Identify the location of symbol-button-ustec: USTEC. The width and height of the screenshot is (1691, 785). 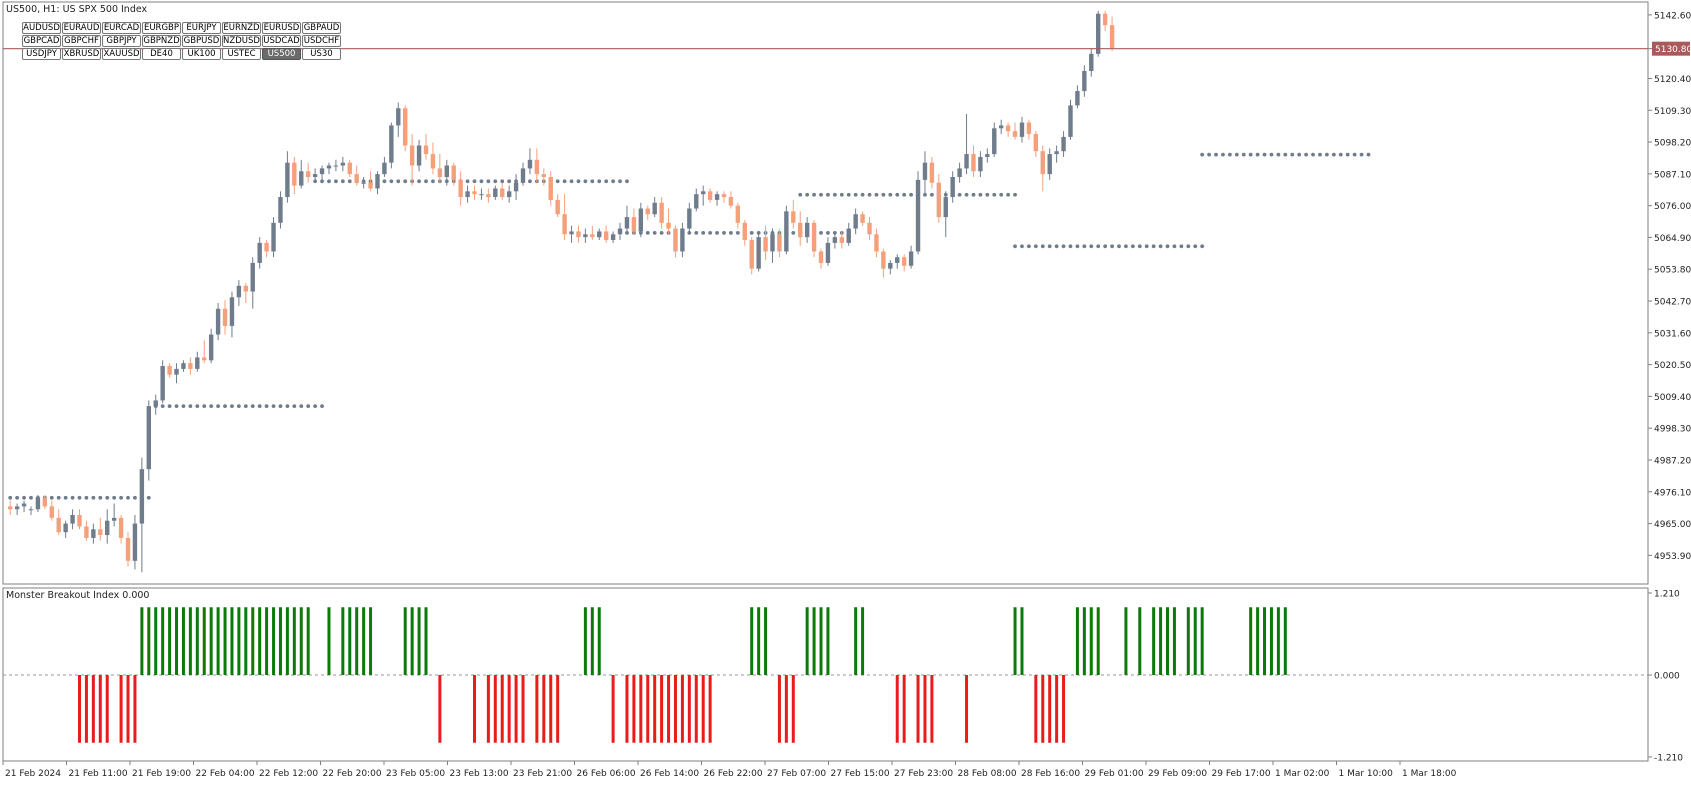
(241, 54).